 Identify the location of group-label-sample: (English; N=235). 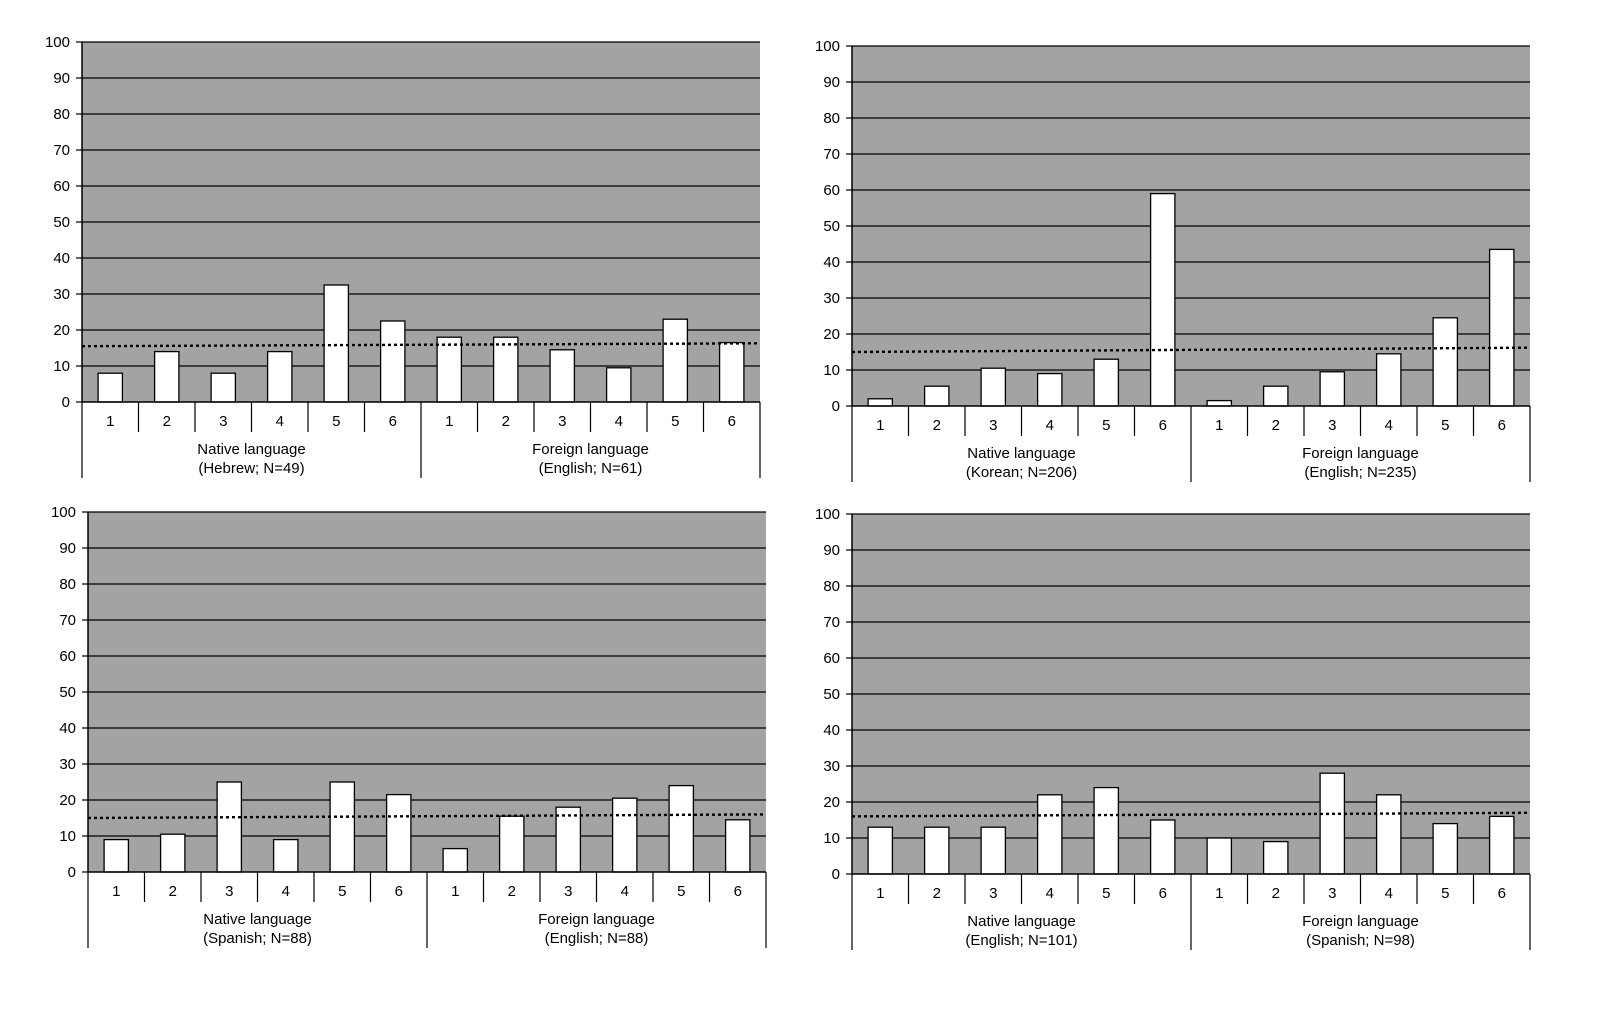
(1360, 472).